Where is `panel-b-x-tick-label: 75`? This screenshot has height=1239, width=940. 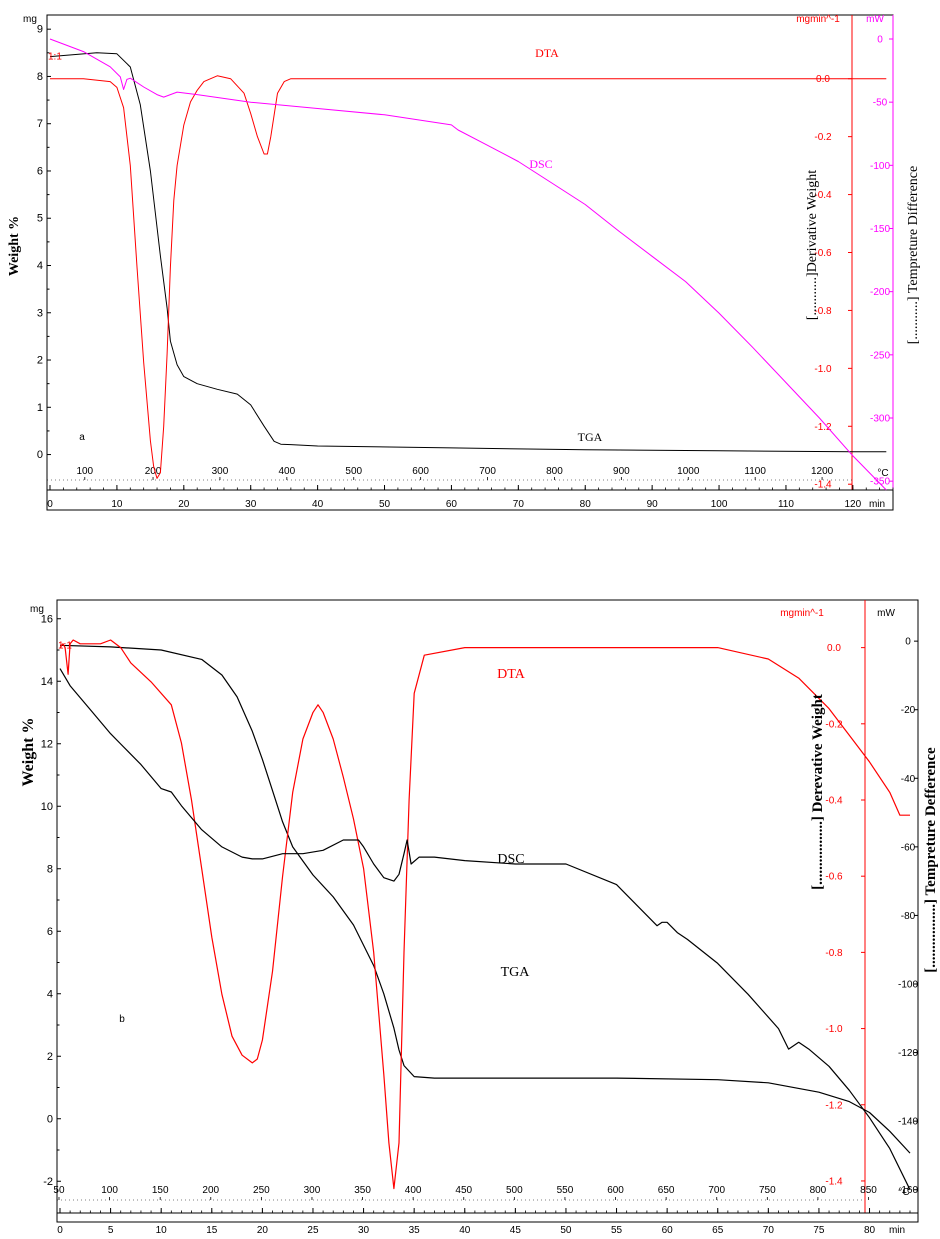
panel-b-x-tick-label: 75 is located at coordinates (819, 1230).